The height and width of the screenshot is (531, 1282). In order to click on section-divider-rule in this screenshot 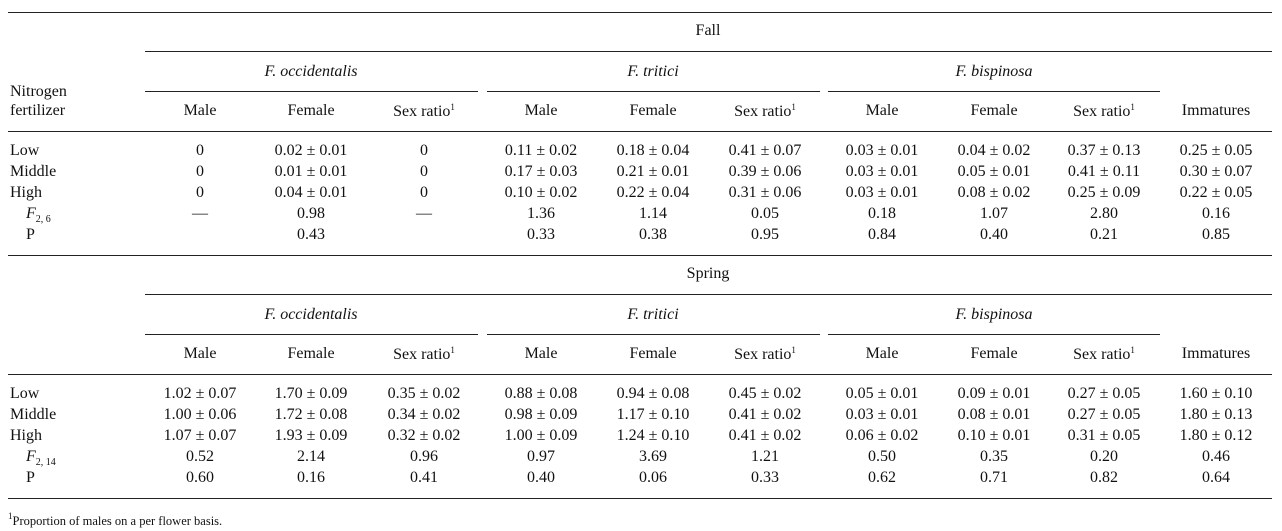, I will do `click(640, 255)`.